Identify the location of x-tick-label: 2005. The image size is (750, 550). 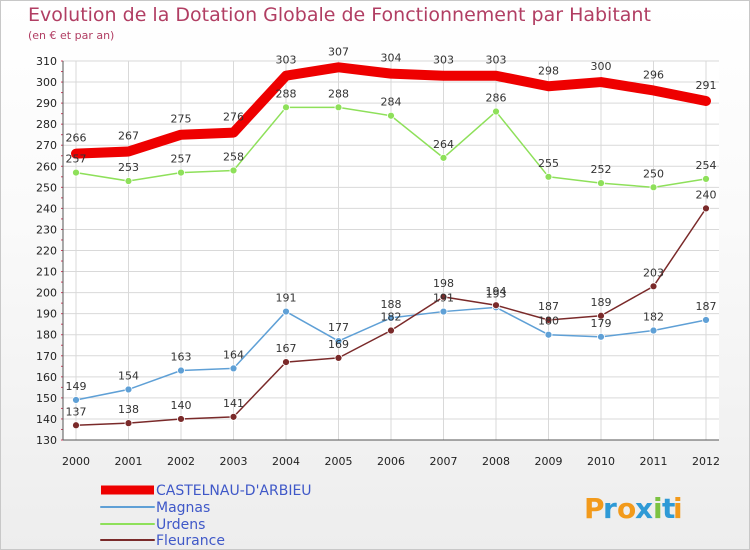
(339, 461).